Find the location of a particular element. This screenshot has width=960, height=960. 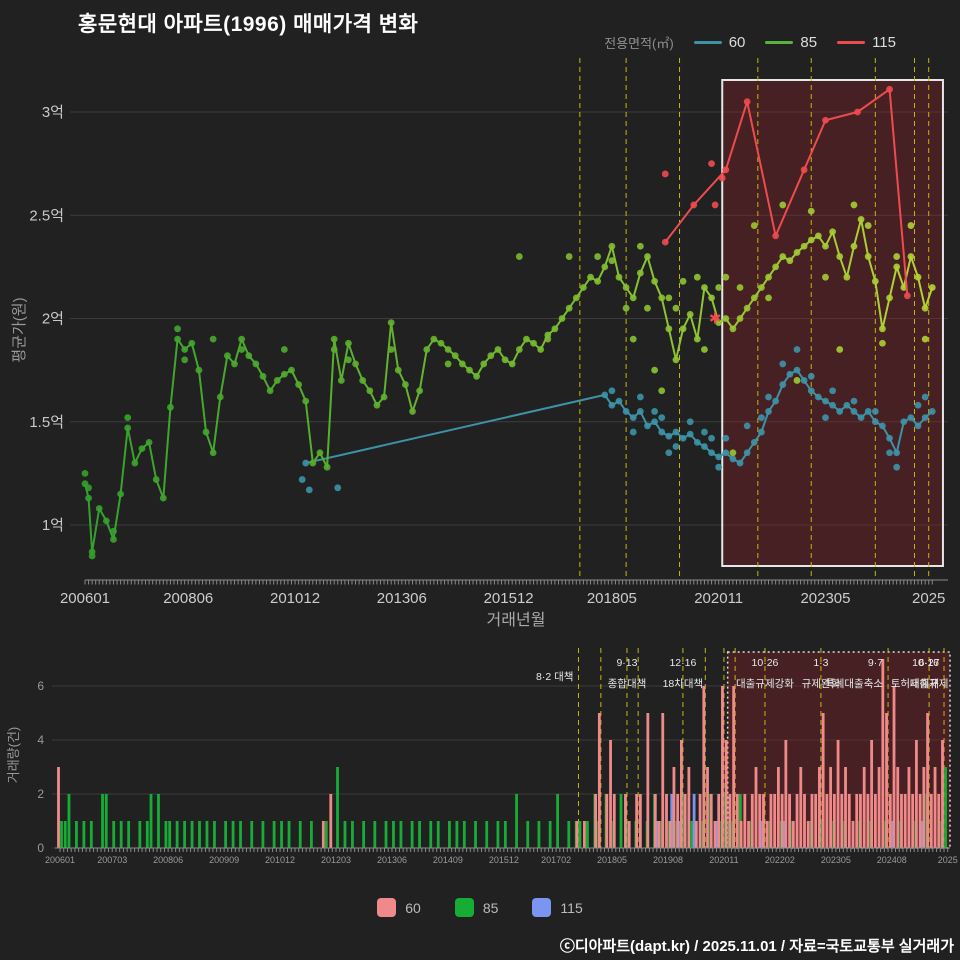

x-tick-label: 2025 is located at coordinates (928, 598).